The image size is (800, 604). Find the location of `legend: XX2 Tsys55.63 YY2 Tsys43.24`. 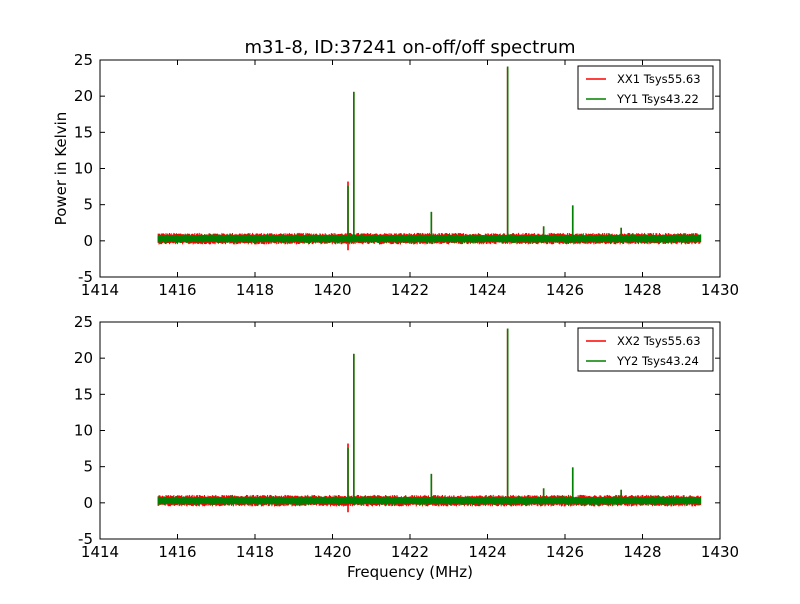

legend: XX2 Tsys55.63 YY2 Tsys43.24 is located at coordinates (645, 349).